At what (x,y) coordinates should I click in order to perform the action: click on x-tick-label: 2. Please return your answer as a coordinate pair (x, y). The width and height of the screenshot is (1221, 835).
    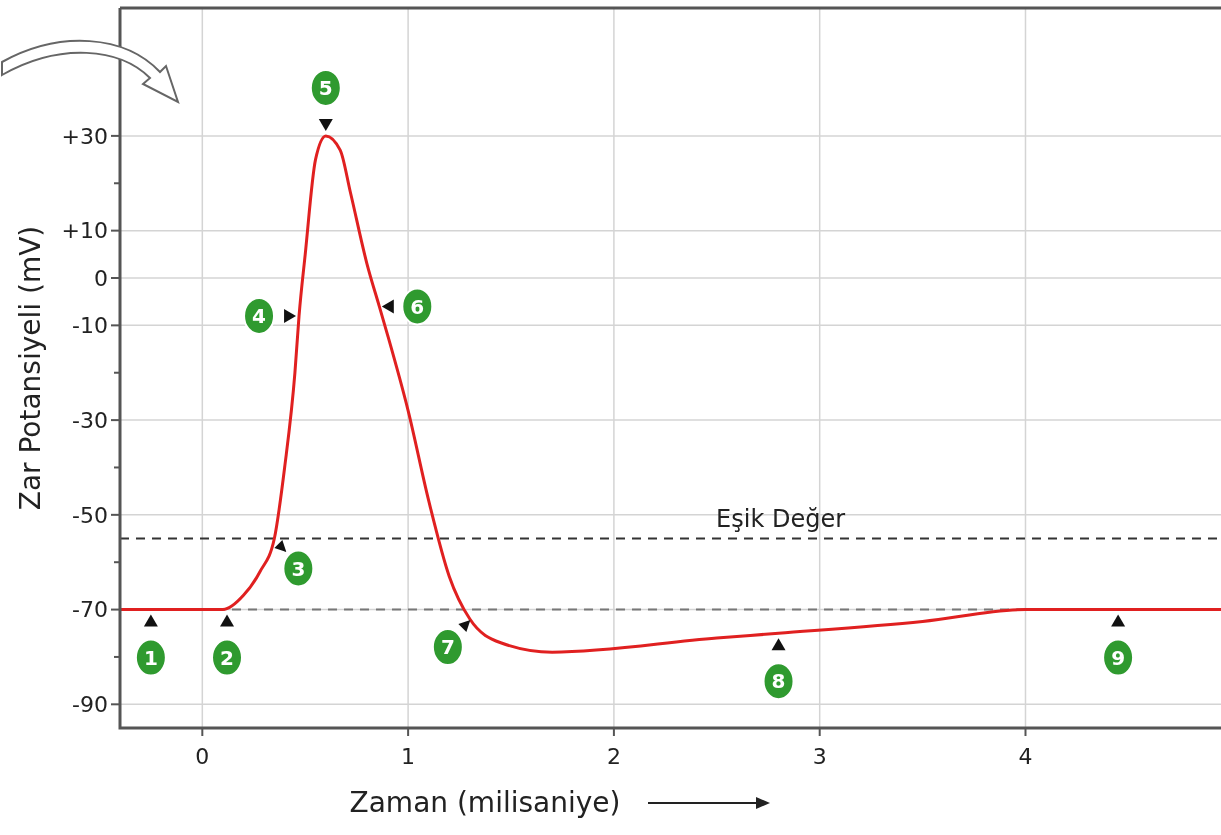
    Looking at the image, I should click on (613, 756).